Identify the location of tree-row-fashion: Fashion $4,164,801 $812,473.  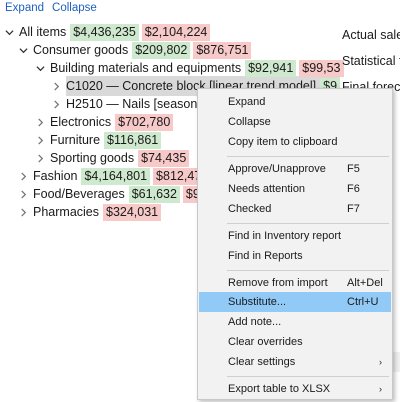
(115, 176).